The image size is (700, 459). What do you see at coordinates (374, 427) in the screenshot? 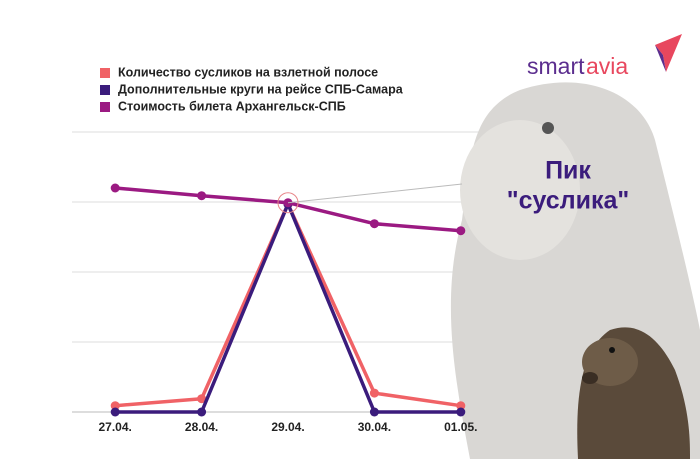
I see `x-tick-label: 30.04.` at bounding box center [374, 427].